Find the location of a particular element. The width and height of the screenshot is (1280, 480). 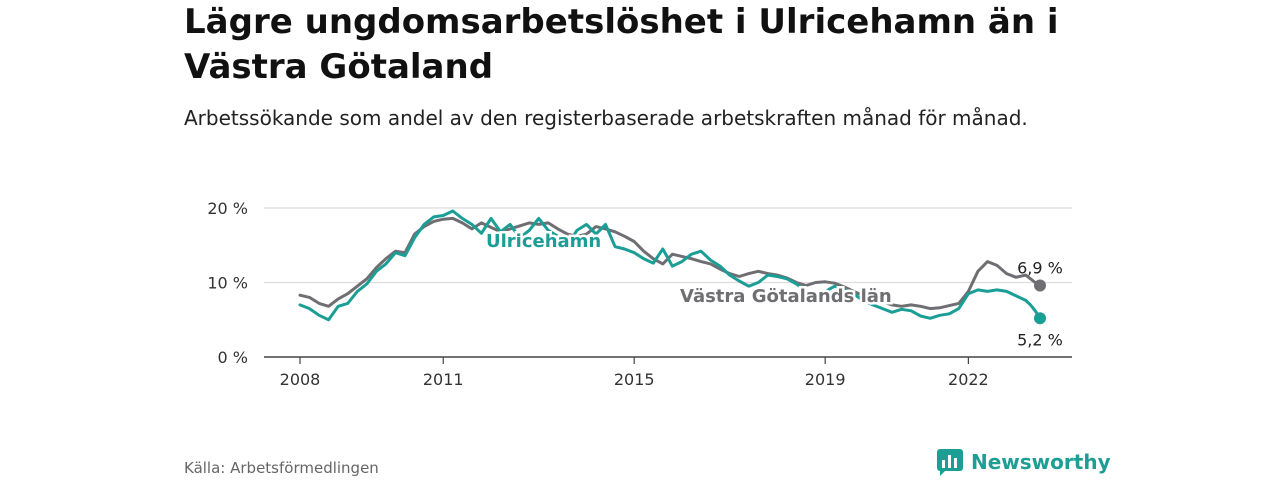

end-value-label-ulricehamn: 5,2 % is located at coordinates (1040, 339).